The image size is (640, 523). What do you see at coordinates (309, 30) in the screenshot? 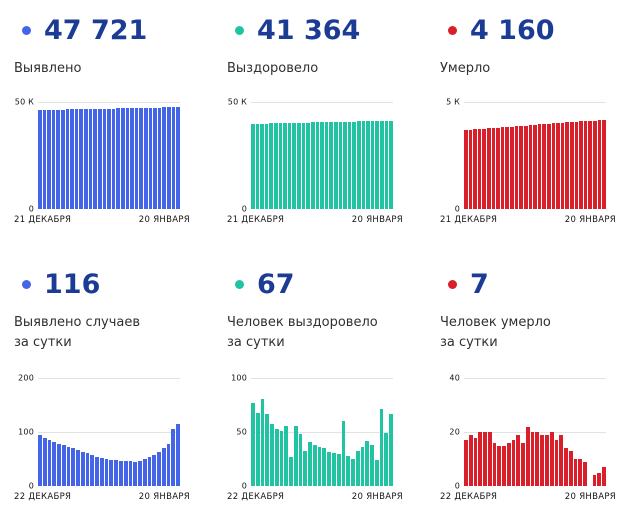
I see `stat-value-recovered-total: 41 364` at bounding box center [309, 30].